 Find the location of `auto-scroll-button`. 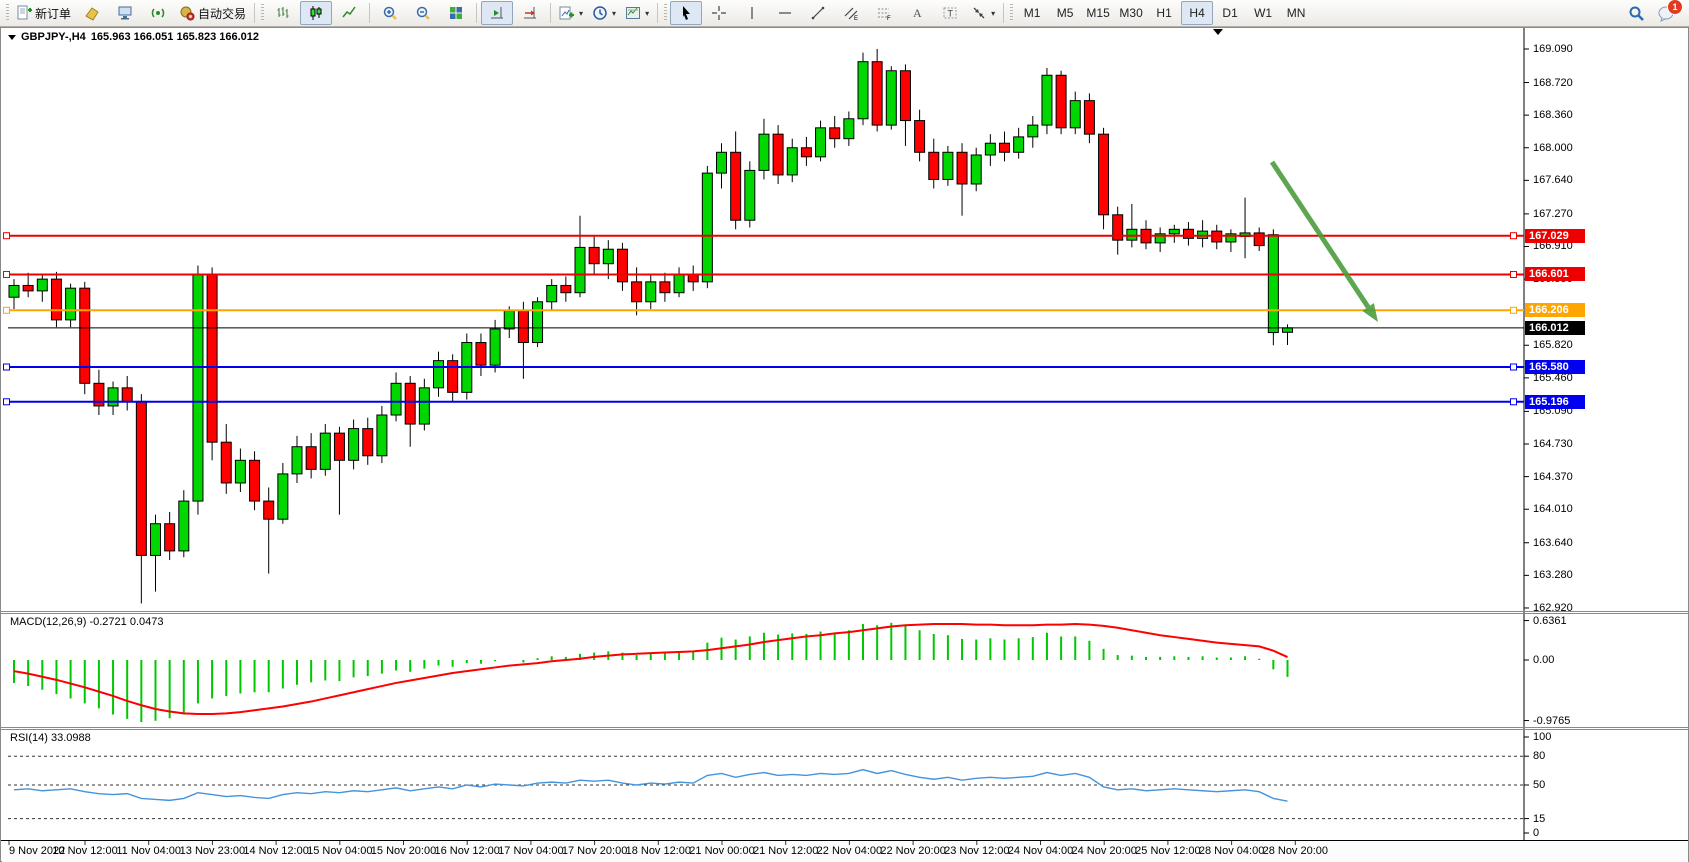

auto-scroll-button is located at coordinates (497, 13).